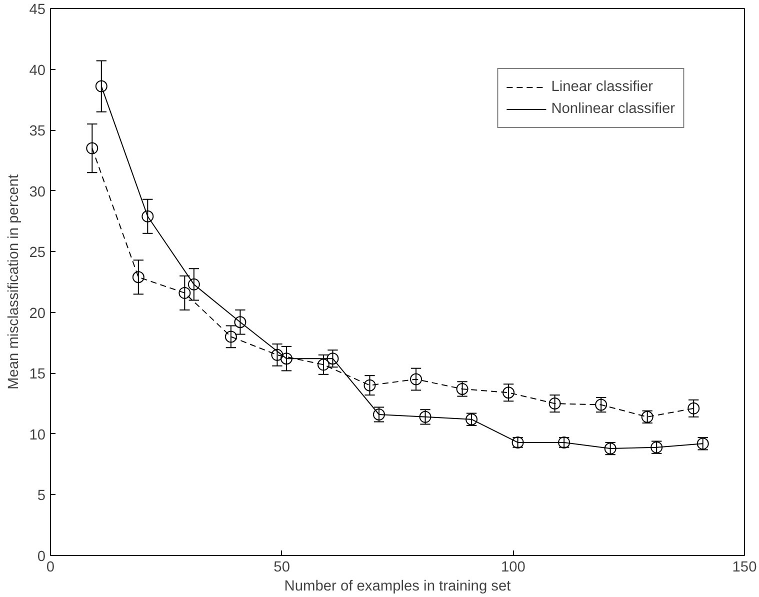 This screenshot has height=597, width=759. I want to click on y-tick-label: 30, so click(37, 192).